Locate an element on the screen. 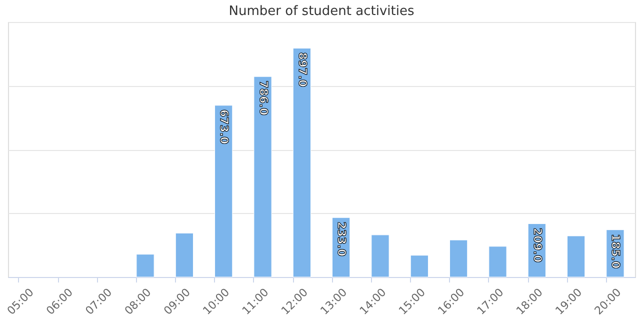 The width and height of the screenshot is (640, 322). data-label: 897.0 is located at coordinates (302, 70).